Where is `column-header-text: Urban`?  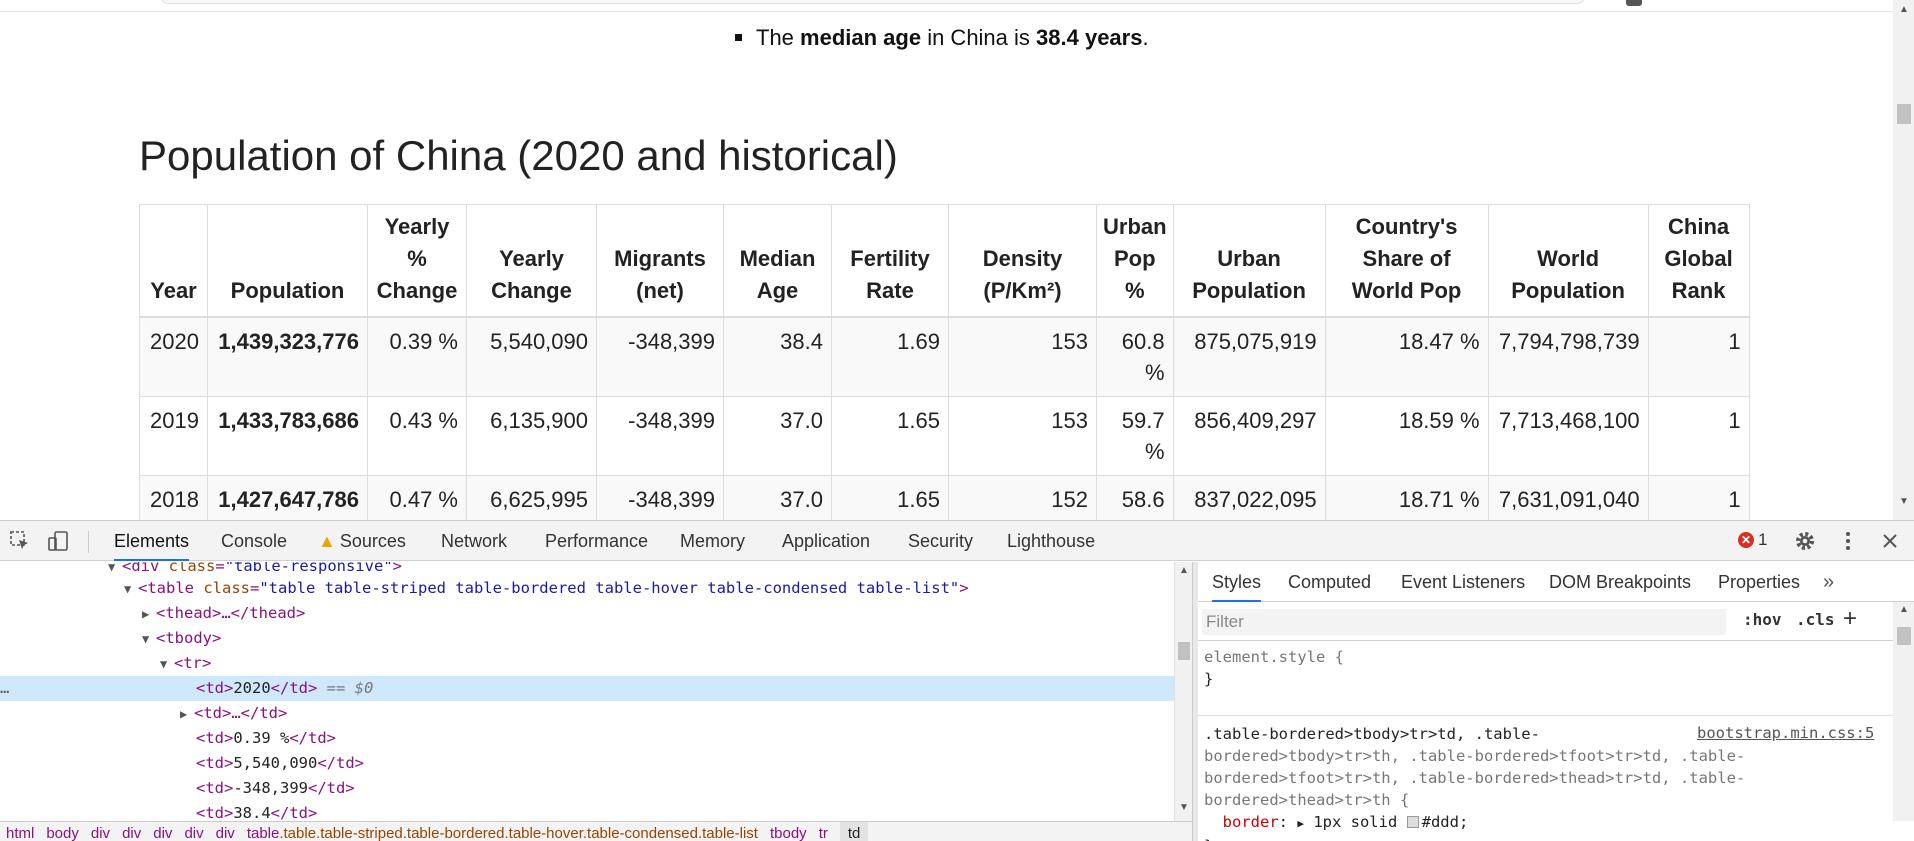 column-header-text: Urban is located at coordinates (1135, 226).